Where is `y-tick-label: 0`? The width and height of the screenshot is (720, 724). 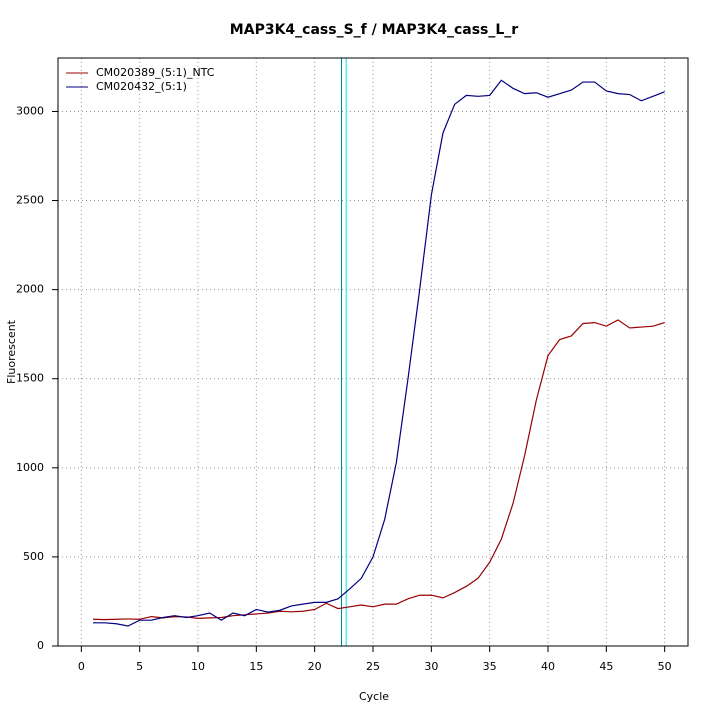
y-tick-label: 0 is located at coordinates (40, 645).